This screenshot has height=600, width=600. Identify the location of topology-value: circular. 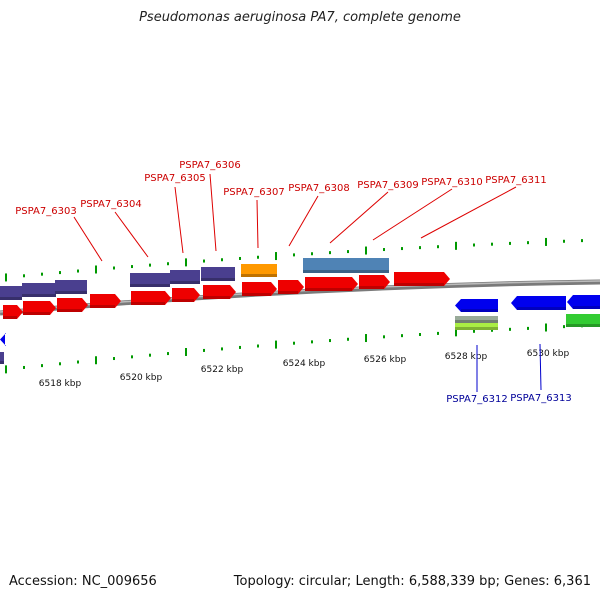
(322, 581).